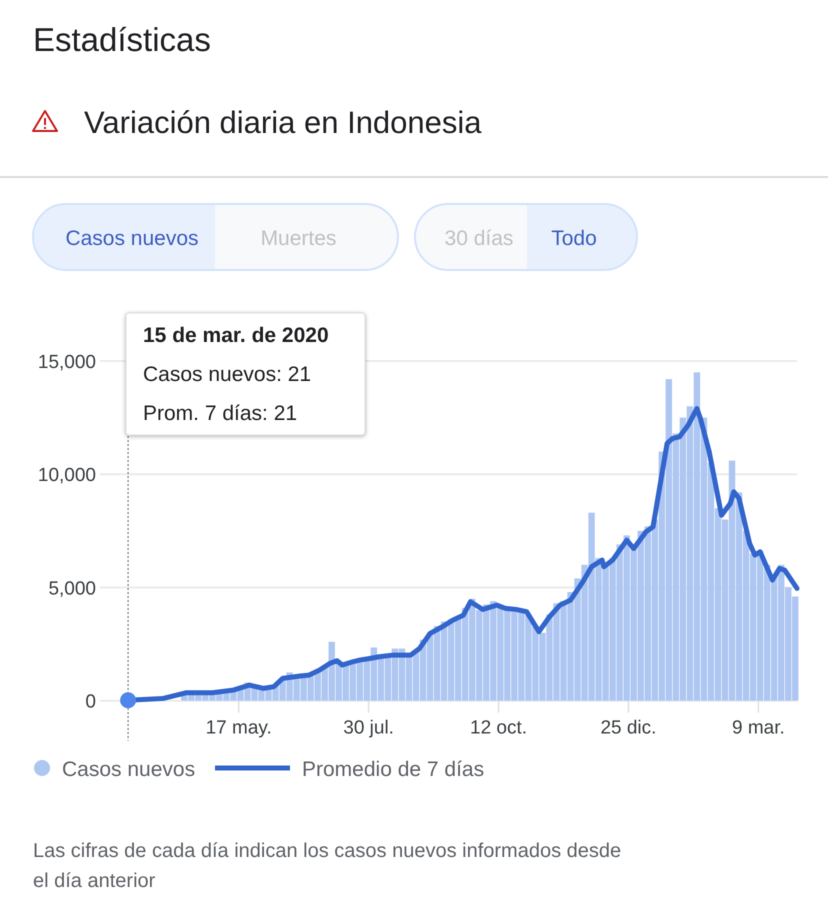 The image size is (828, 907). What do you see at coordinates (758, 728) in the screenshot?
I see `x-tick-label: 9 mar.` at bounding box center [758, 728].